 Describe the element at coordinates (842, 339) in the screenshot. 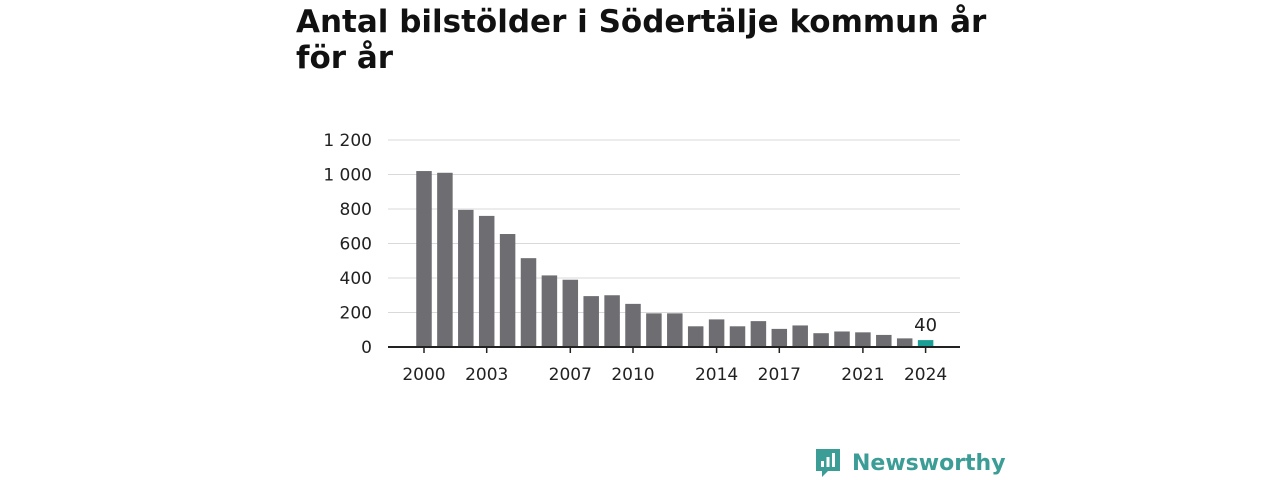

I see `bar-2020` at that location.